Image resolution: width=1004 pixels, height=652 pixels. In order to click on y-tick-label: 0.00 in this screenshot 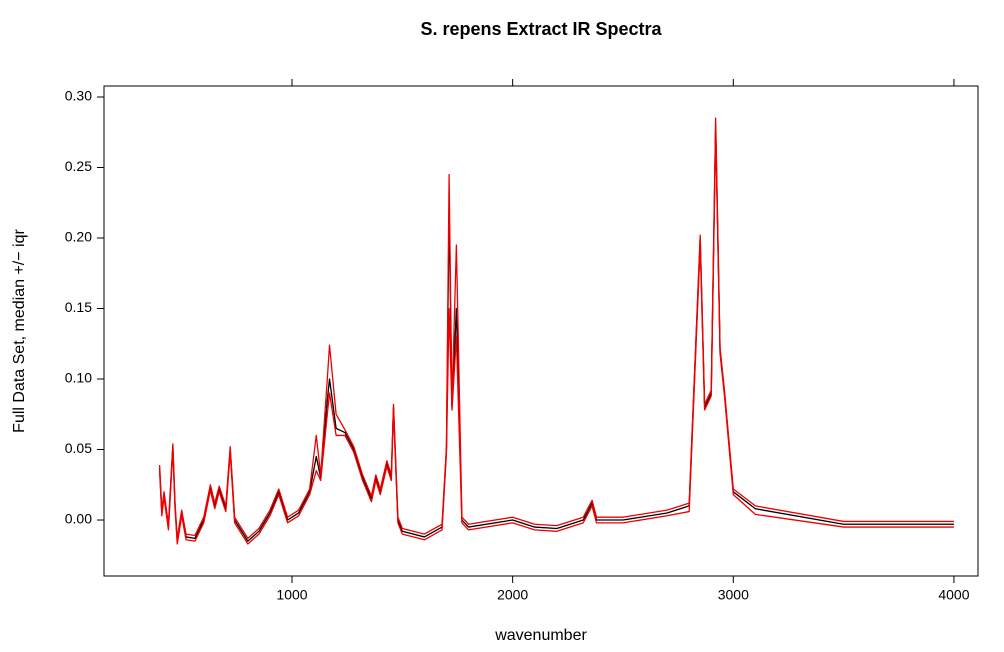, I will do `click(78, 519)`.